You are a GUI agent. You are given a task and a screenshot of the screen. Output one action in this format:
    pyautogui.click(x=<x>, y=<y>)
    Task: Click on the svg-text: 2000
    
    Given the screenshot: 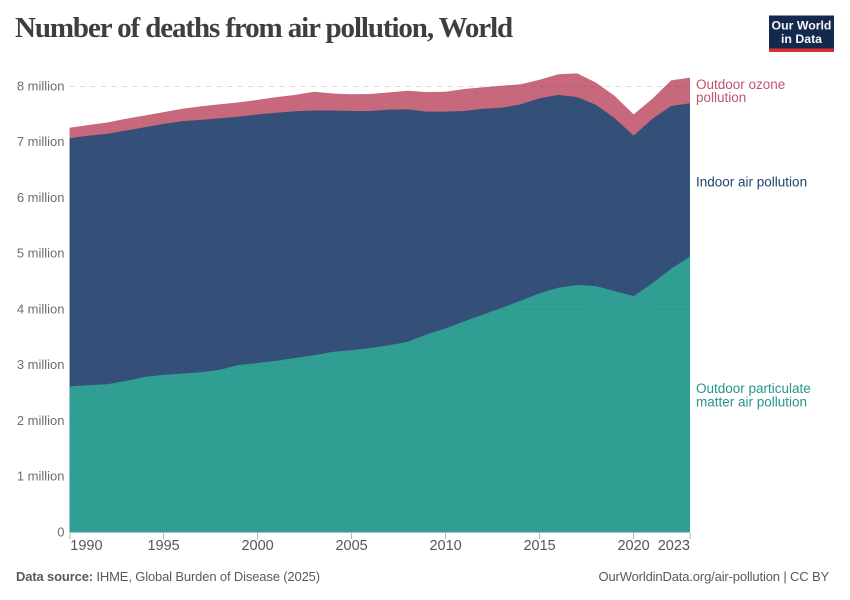 What is the action you would take?
    pyautogui.click(x=257, y=546)
    